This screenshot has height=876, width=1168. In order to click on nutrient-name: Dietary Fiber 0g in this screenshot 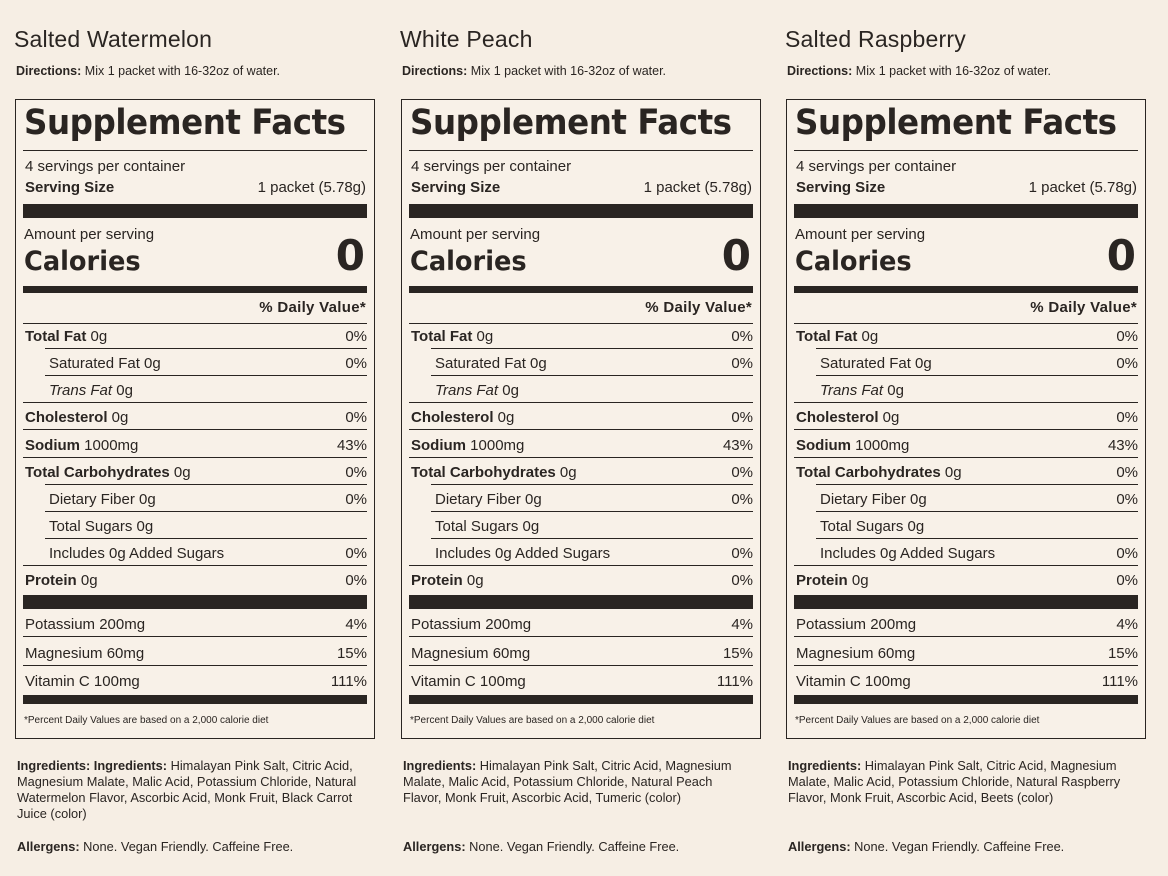, I will do `click(102, 499)`.